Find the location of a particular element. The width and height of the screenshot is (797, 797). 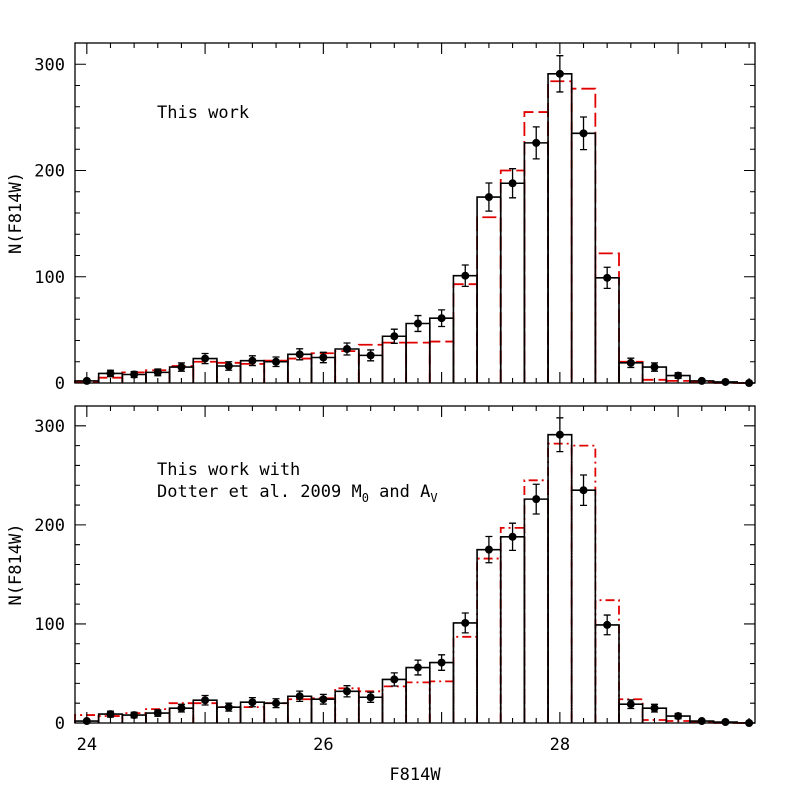

top-y-axis-label: N(F814W) is located at coordinates (16, 213).